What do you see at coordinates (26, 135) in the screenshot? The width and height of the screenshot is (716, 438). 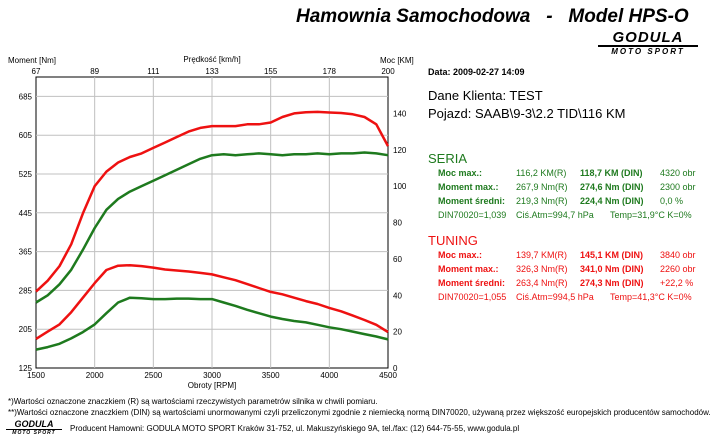 I see `left-tick-label: 605` at bounding box center [26, 135].